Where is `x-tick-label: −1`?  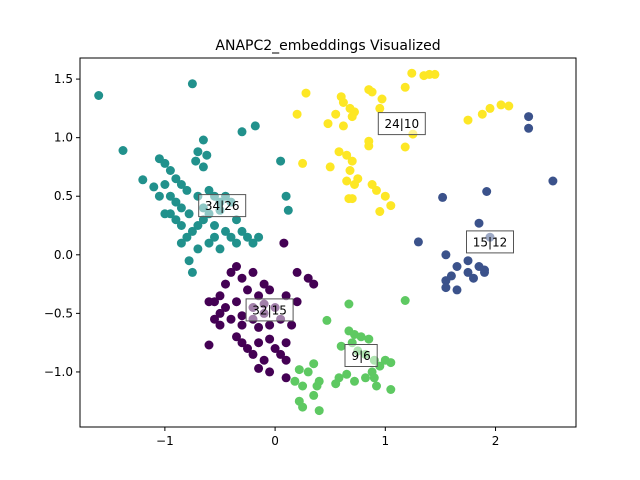
x-tick-label: −1 is located at coordinates (165, 441).